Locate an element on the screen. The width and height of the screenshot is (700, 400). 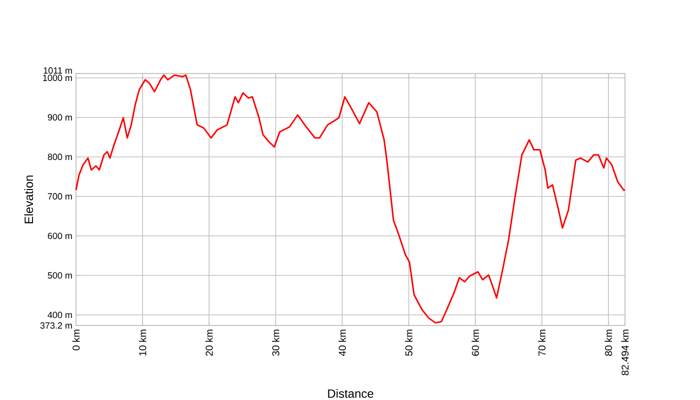
x-tick-label: 10 km is located at coordinates (142, 343).